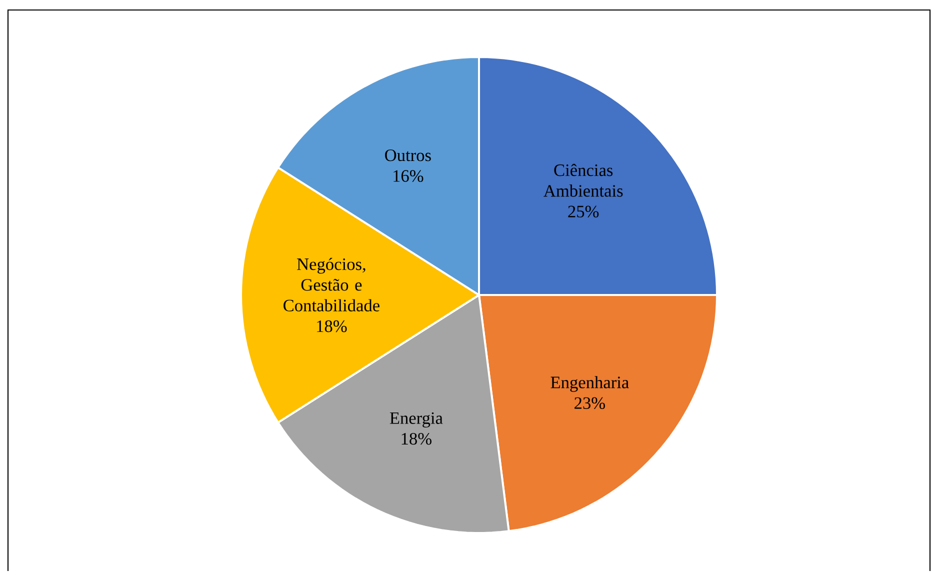 The image size is (938, 572). What do you see at coordinates (408, 156) in the screenshot?
I see `slice-label: Outros` at bounding box center [408, 156].